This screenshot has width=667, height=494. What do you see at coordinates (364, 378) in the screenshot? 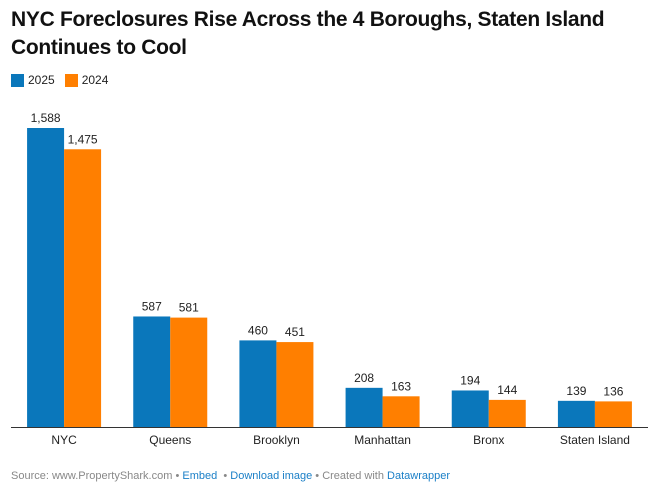
I see `data-label: 208` at bounding box center [364, 378].